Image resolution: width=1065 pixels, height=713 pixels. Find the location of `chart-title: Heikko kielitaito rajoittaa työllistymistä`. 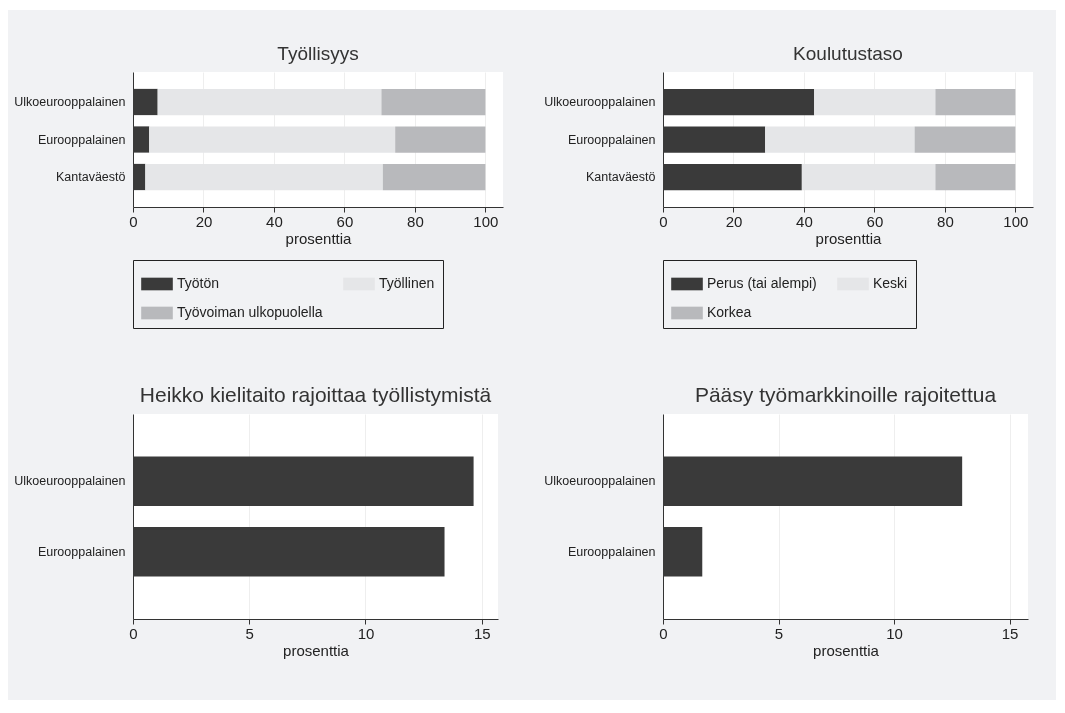

chart-title: Heikko kielitaito rajoittaa työllistymistä is located at coordinates (315, 394).